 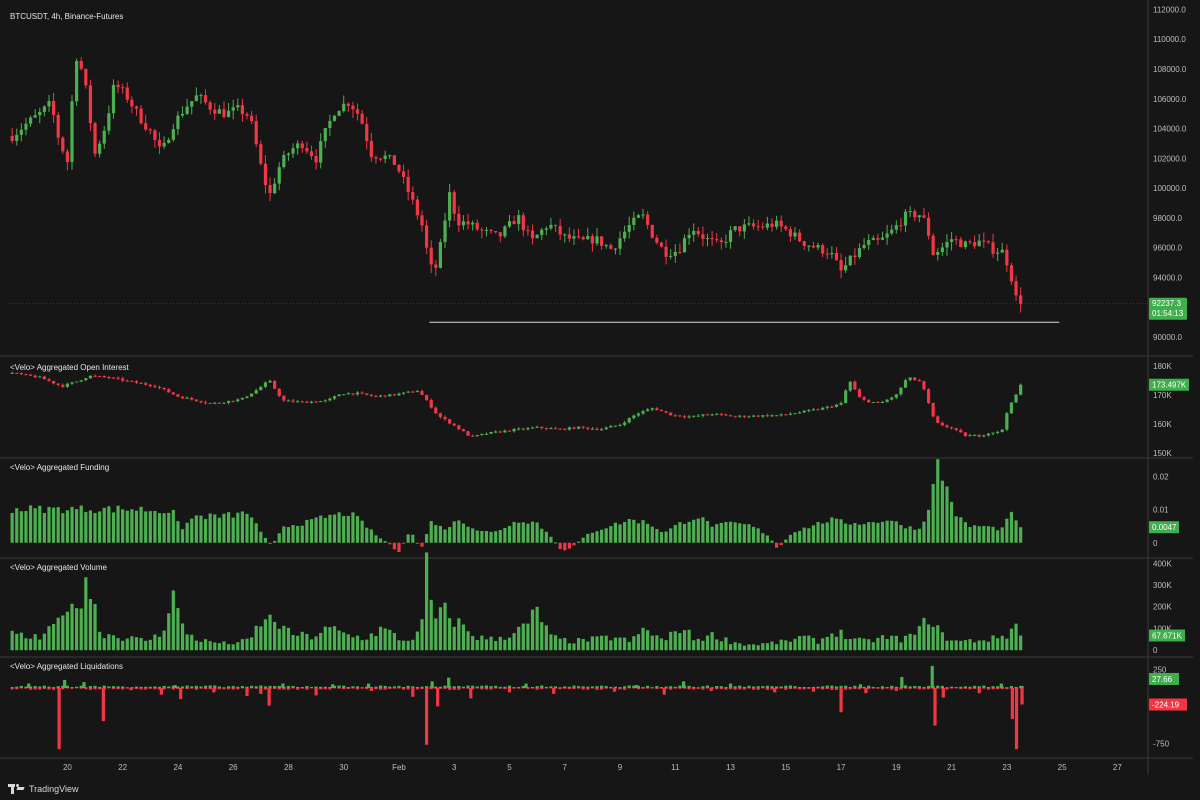 What do you see at coordinates (785, 767) in the screenshot?
I see `x-tick-label: 15` at bounding box center [785, 767].